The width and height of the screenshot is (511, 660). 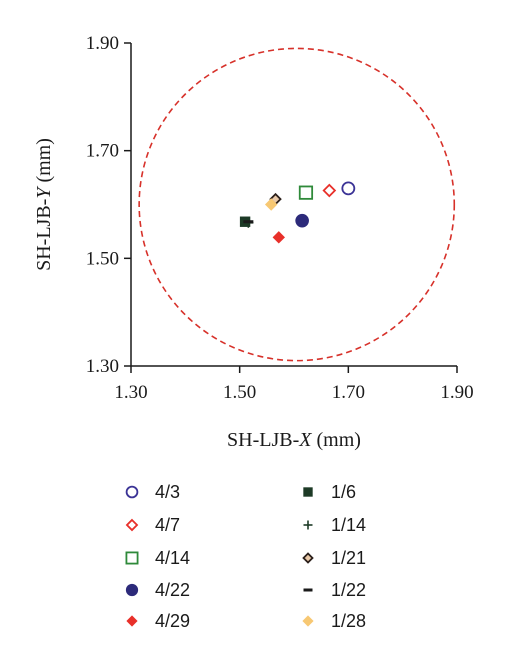 I want to click on legend-item-1-22: 1/22, so click(x=334, y=590).